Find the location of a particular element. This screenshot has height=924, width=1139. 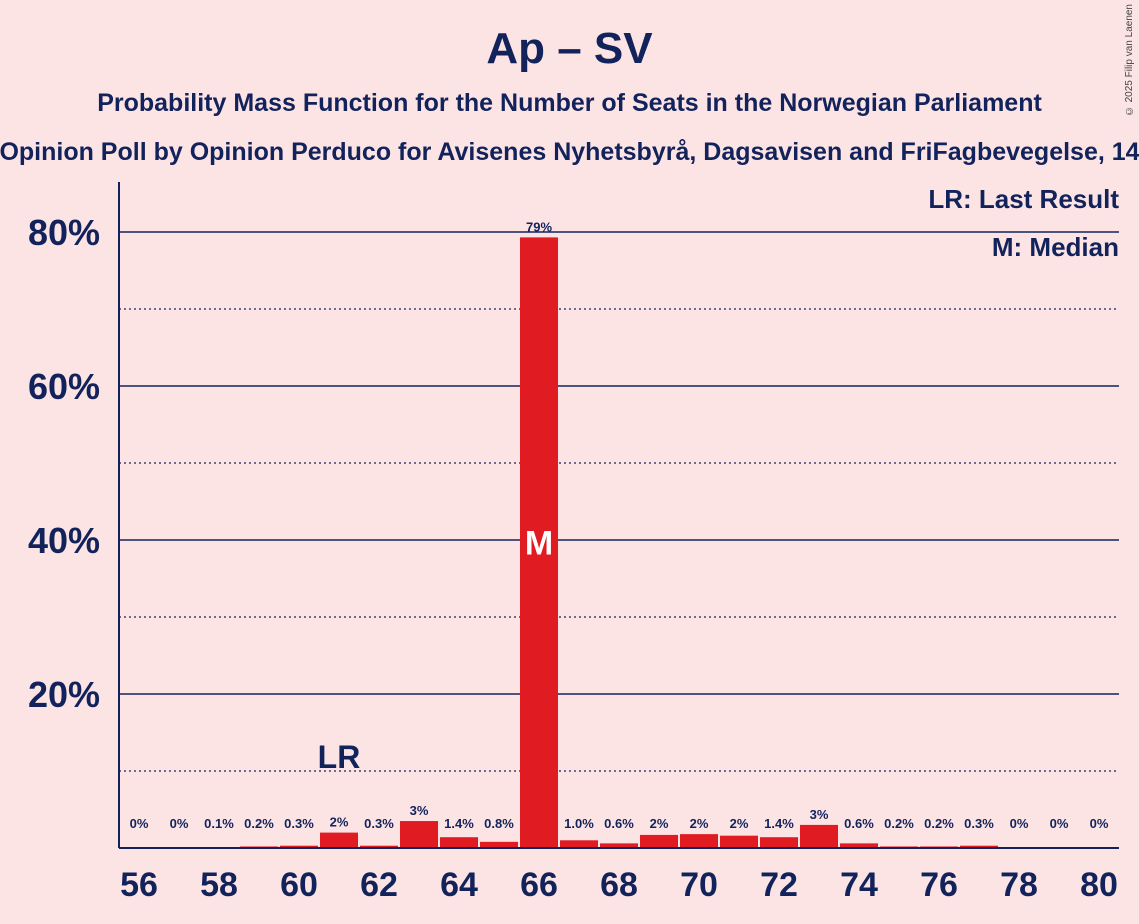

x-tick-label: 72 is located at coordinates (779, 885).